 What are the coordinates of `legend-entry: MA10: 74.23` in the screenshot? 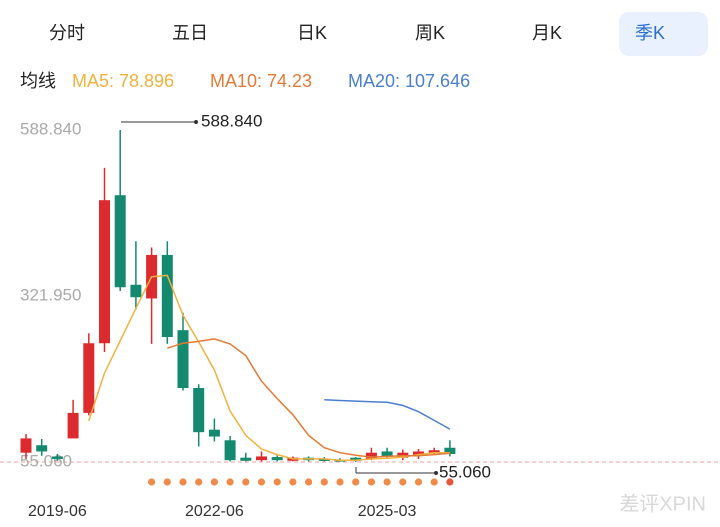 It's located at (261, 81).